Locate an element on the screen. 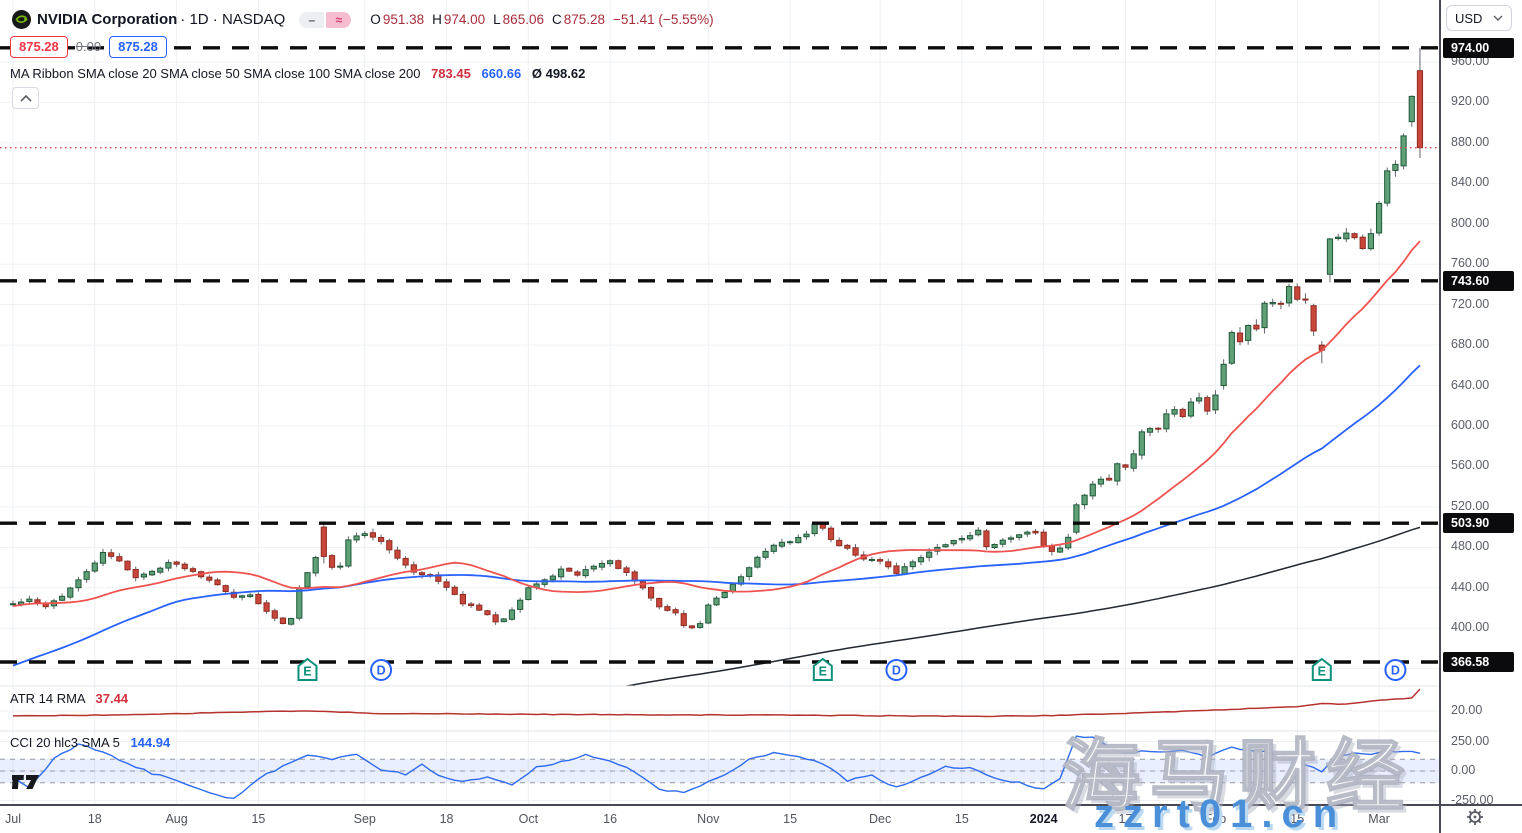 The image size is (1522, 833). level-price-badge: 743.60 is located at coordinates (1478, 280).